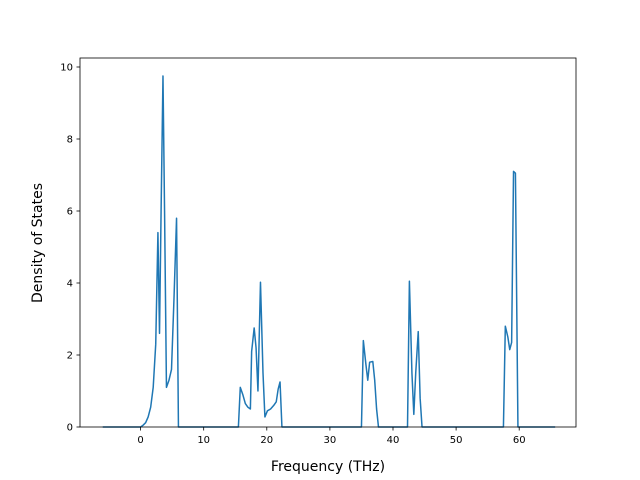 This screenshot has width=640, height=480. I want to click on y-tick-label: 6, so click(70, 212).